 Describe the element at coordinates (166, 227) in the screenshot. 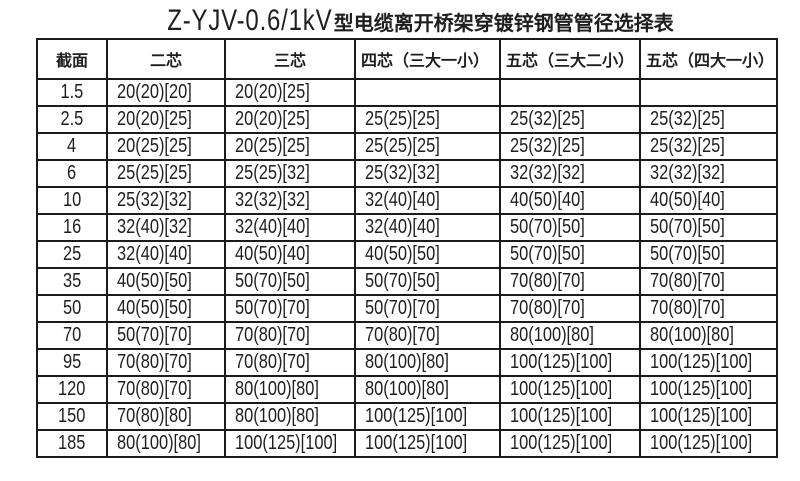

I see `pipe-size-cell: 32(40)[32]` at that location.